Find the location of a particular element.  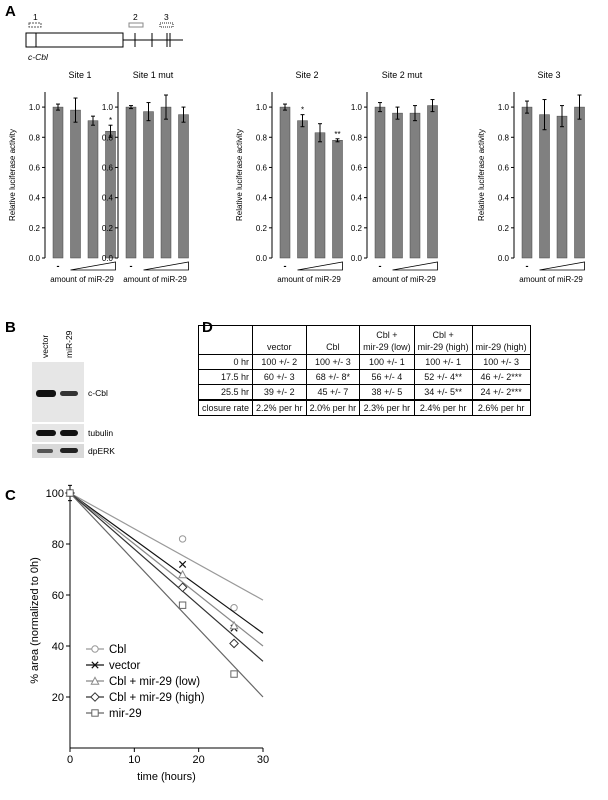

table-cell: 24 +/- 2*** is located at coordinates (501, 392).